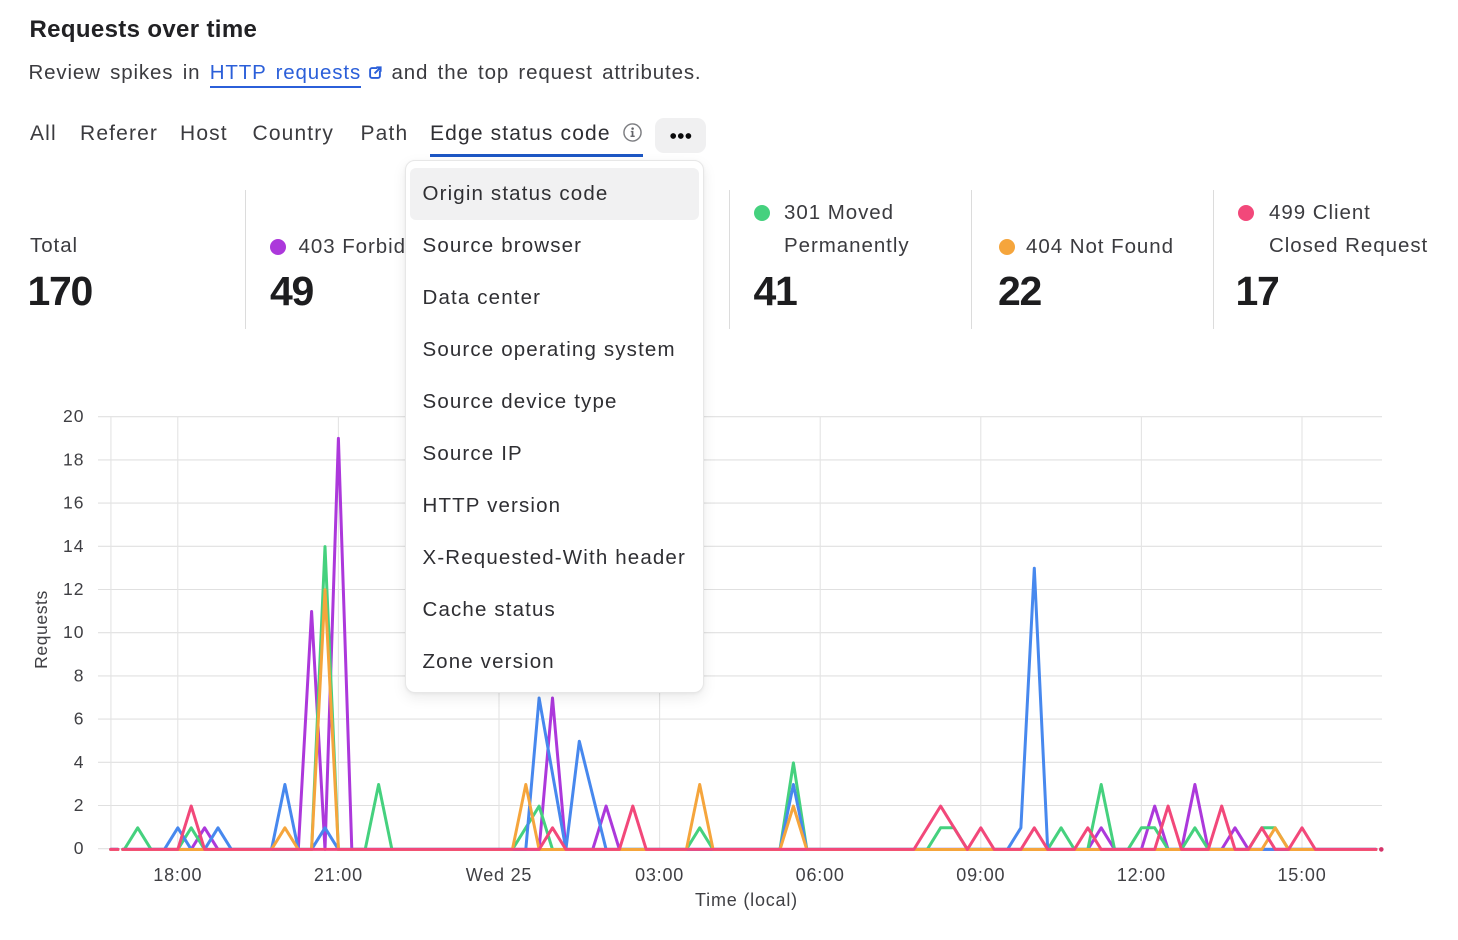 This screenshot has width=1458, height=940. What do you see at coordinates (659, 875) in the screenshot?
I see `svg-text: 03:00` at bounding box center [659, 875].